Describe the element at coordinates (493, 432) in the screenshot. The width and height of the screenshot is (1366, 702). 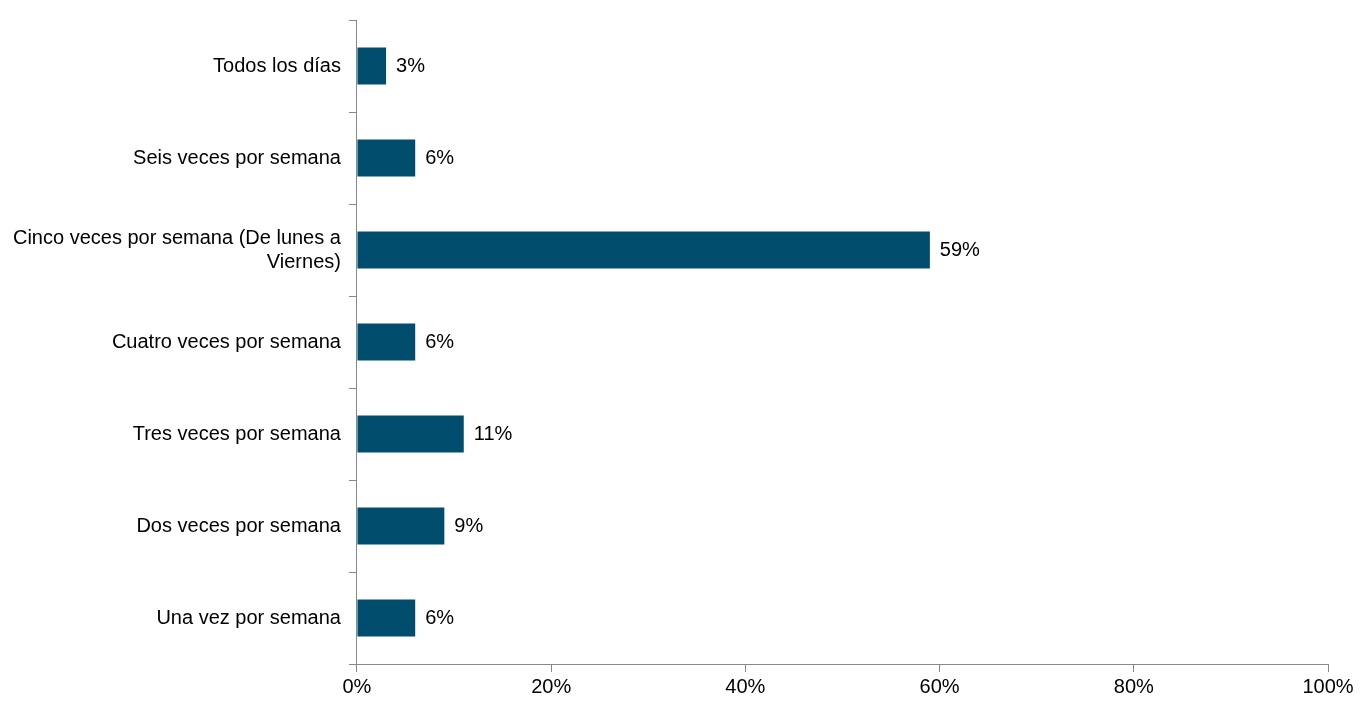
I see `data-label: 11%` at that location.